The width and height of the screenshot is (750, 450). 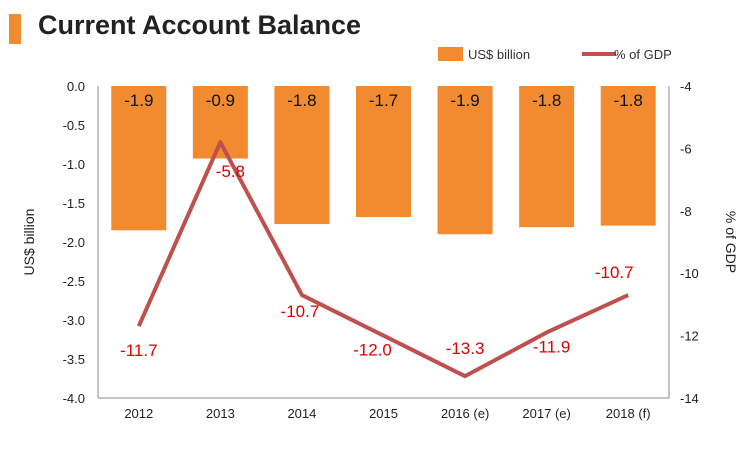 What do you see at coordinates (499, 54) in the screenshot?
I see `legend-bar-label: US$ billion` at bounding box center [499, 54].